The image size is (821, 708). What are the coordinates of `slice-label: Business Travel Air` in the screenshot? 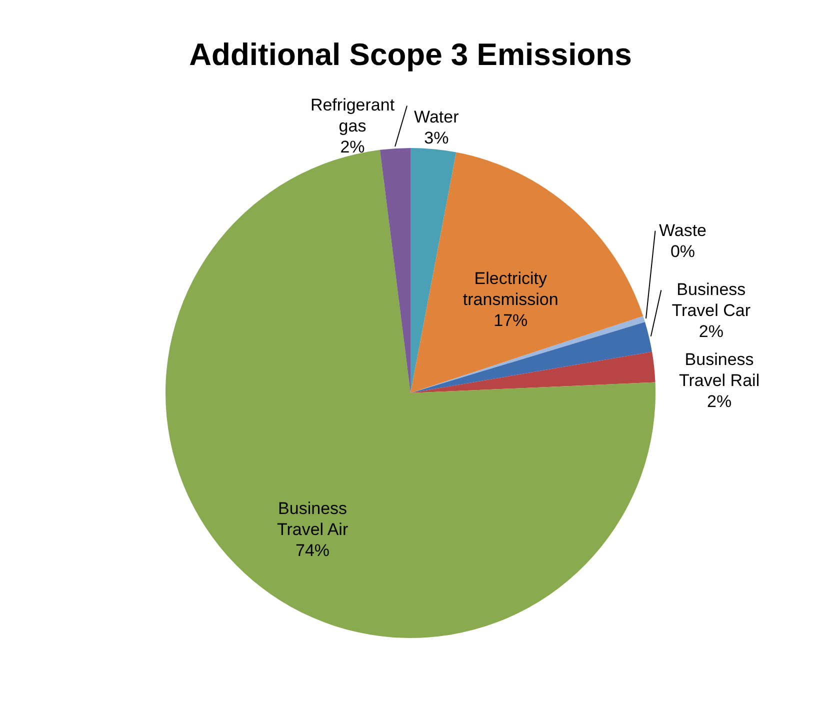 It's located at (312, 519).